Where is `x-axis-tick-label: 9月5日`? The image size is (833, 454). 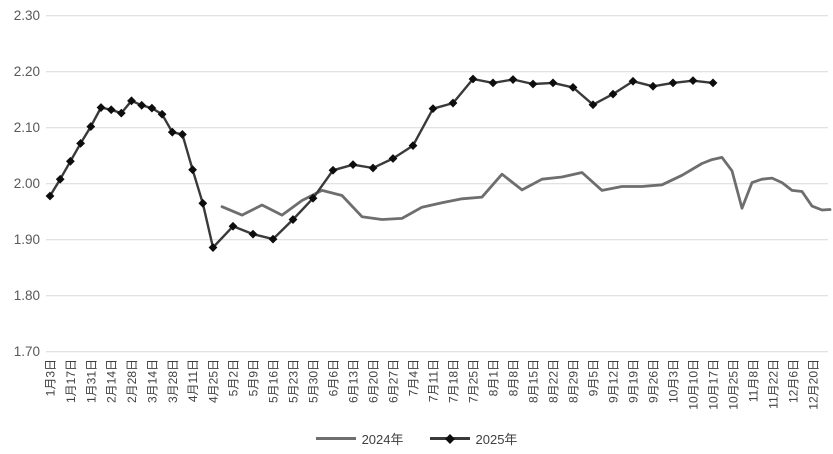
x-axis-tick-label: 9月5日 is located at coordinates (594, 377).